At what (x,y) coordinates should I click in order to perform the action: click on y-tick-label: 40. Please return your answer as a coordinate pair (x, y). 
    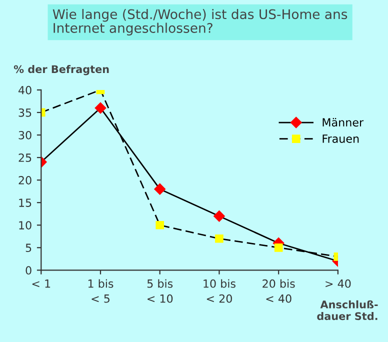
    Looking at the image, I should click on (25, 90).